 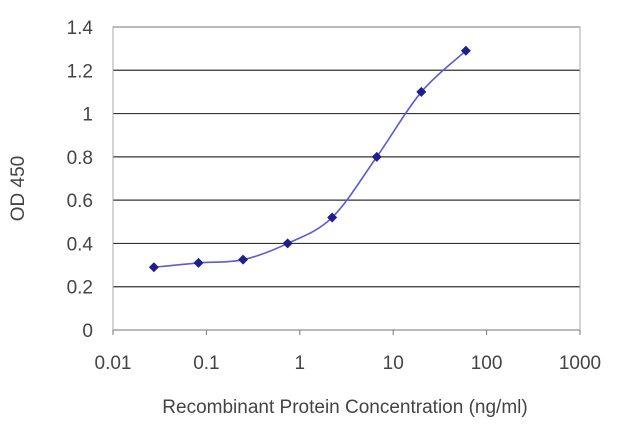 What do you see at coordinates (80, 201) in the screenshot?
I see `y-tick-label: 0.6` at bounding box center [80, 201].